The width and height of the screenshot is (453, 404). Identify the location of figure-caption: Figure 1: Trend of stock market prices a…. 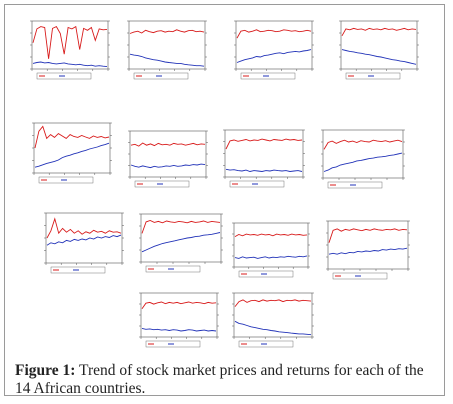
(227, 380).